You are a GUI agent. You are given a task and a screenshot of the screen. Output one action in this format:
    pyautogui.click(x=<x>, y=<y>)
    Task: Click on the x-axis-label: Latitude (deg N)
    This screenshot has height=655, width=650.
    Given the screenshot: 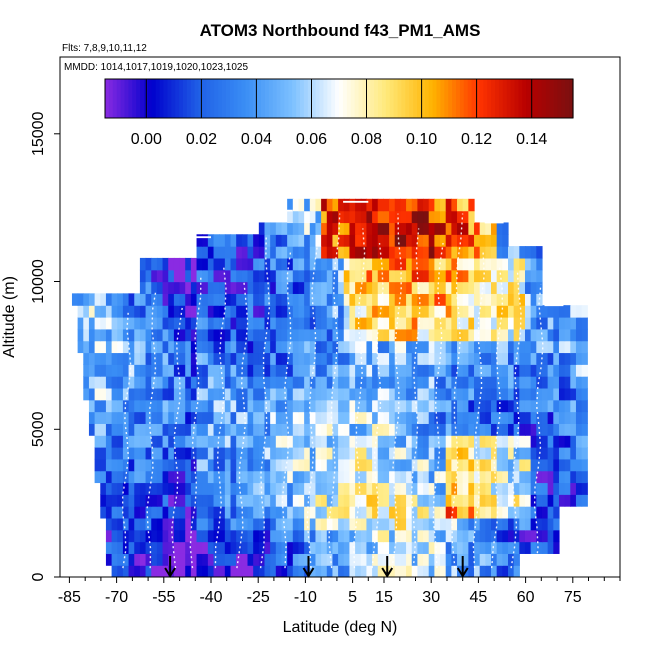 What is the action you would take?
    pyautogui.click(x=340, y=627)
    